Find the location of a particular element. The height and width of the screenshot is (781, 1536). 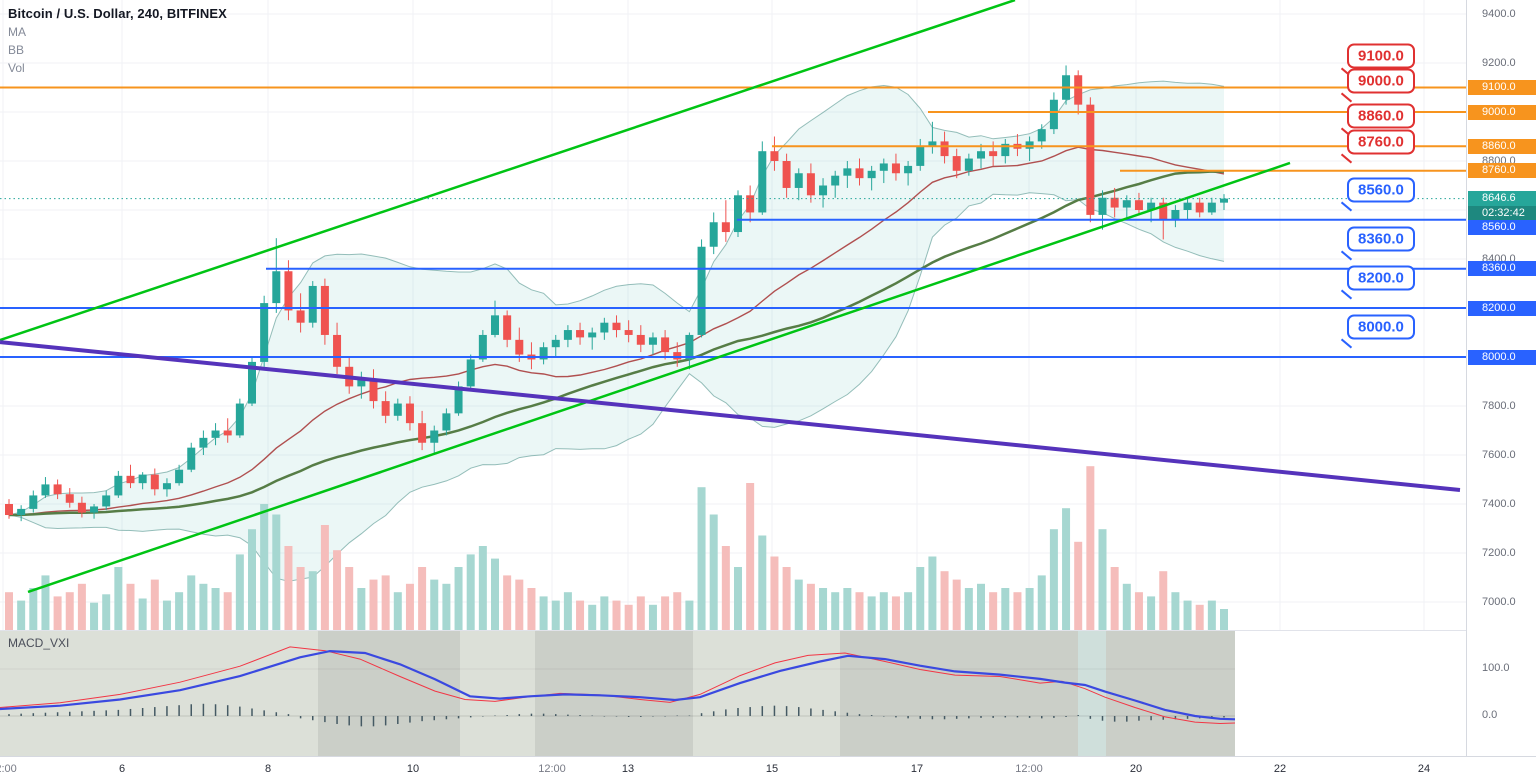

axis-badge-level-8860: 8860.0 is located at coordinates (1502, 146).